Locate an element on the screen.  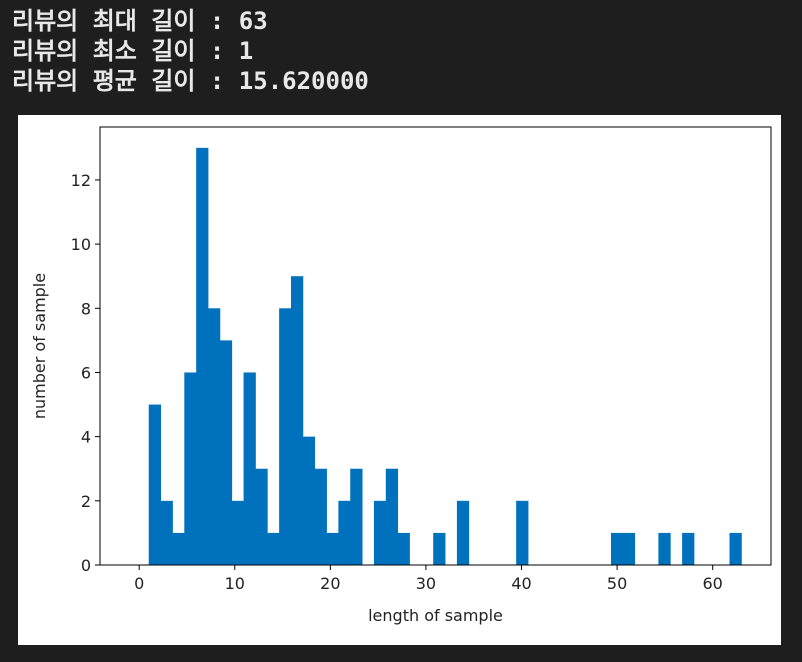
y-tick-label: 6 is located at coordinates (86, 372).